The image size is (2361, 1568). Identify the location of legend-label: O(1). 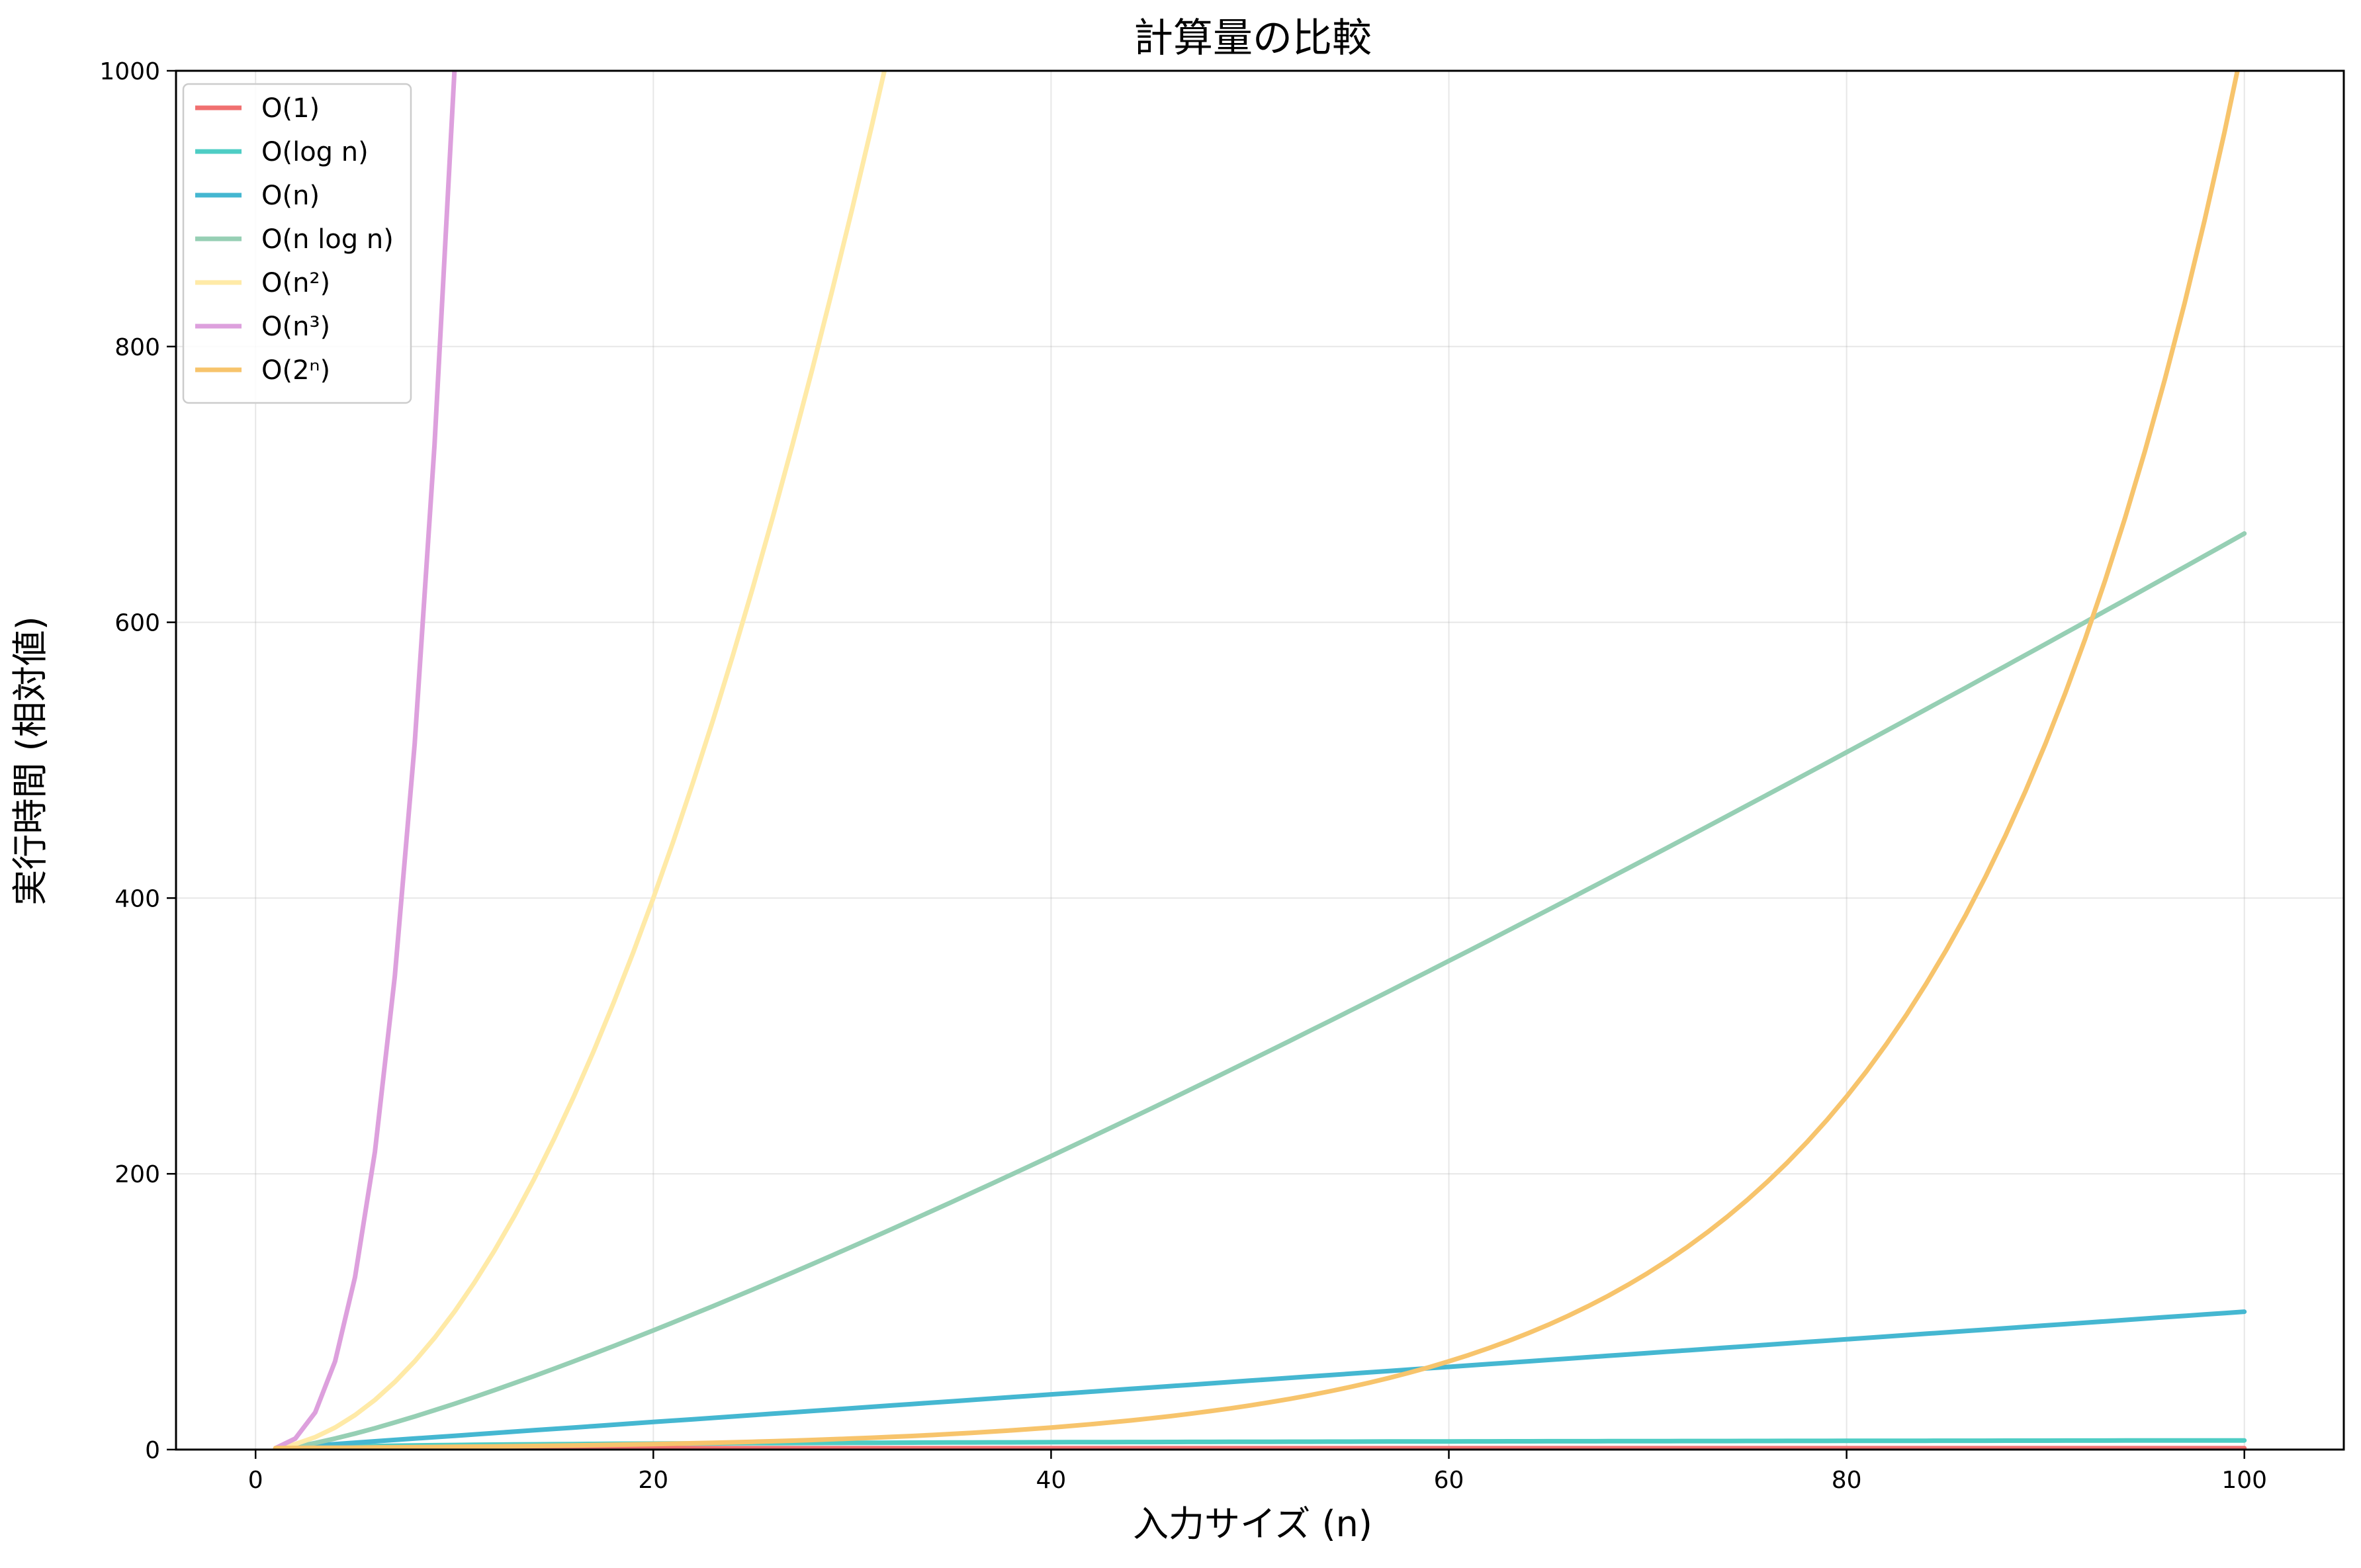
(290, 109).